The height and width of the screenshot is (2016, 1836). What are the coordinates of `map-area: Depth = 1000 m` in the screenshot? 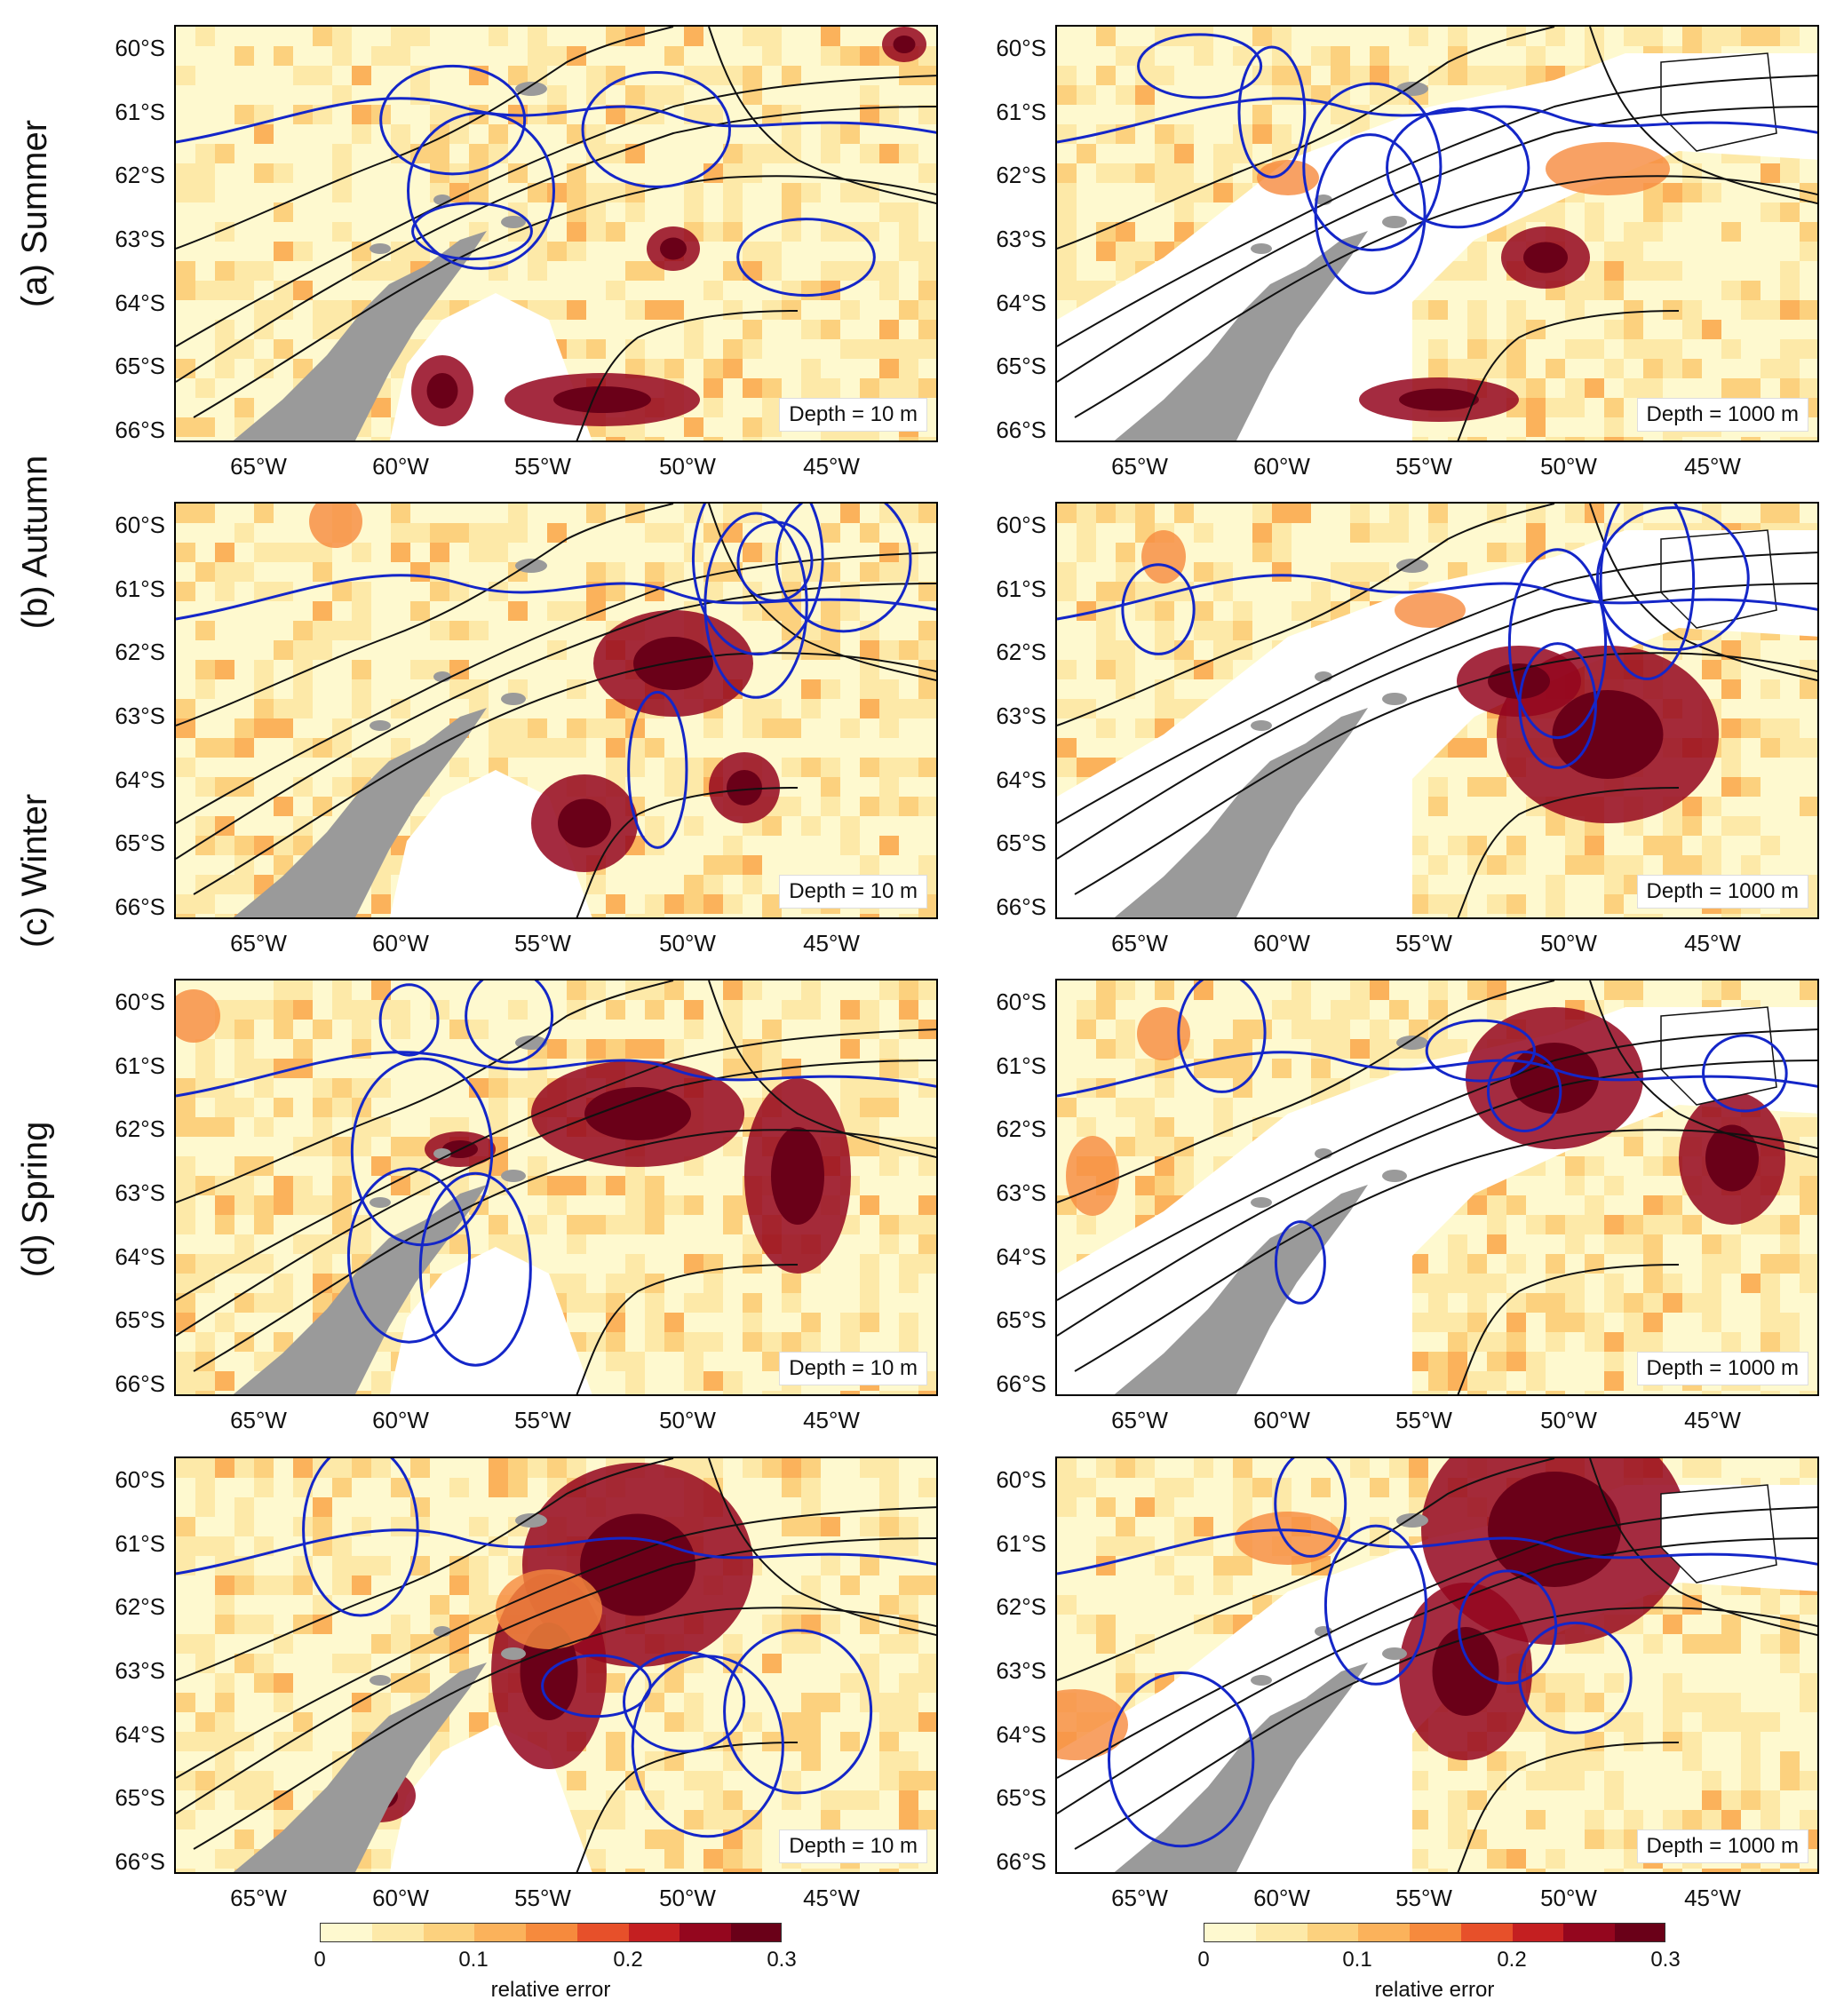 It's located at (1437, 710).